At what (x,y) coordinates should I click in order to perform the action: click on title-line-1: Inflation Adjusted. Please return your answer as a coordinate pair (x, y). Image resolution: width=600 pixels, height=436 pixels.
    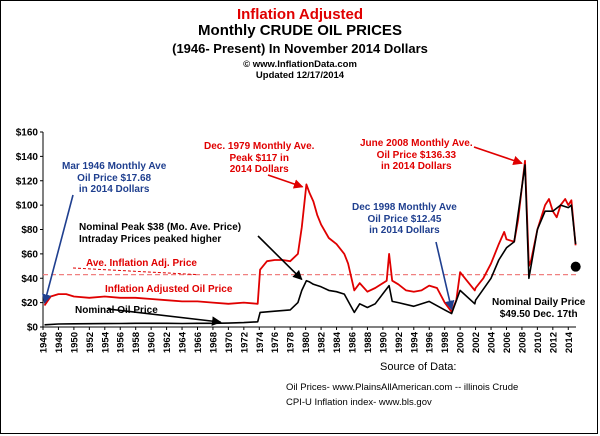
    Looking at the image, I should click on (300, 14).